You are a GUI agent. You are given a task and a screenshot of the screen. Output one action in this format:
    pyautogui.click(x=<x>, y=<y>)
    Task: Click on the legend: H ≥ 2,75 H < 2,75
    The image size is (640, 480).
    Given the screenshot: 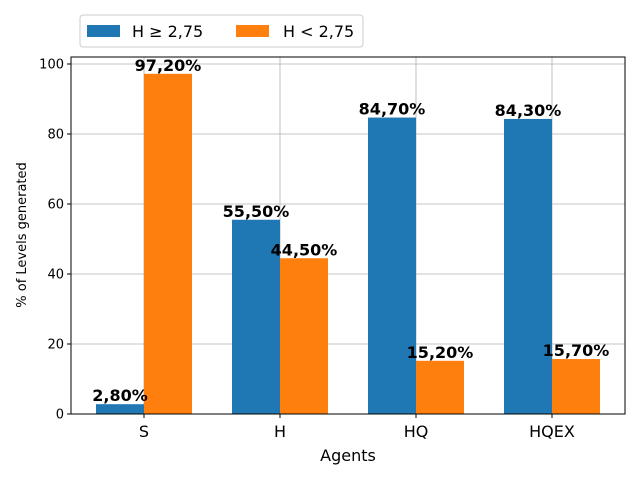 What is the action you would take?
    pyautogui.click(x=221, y=31)
    